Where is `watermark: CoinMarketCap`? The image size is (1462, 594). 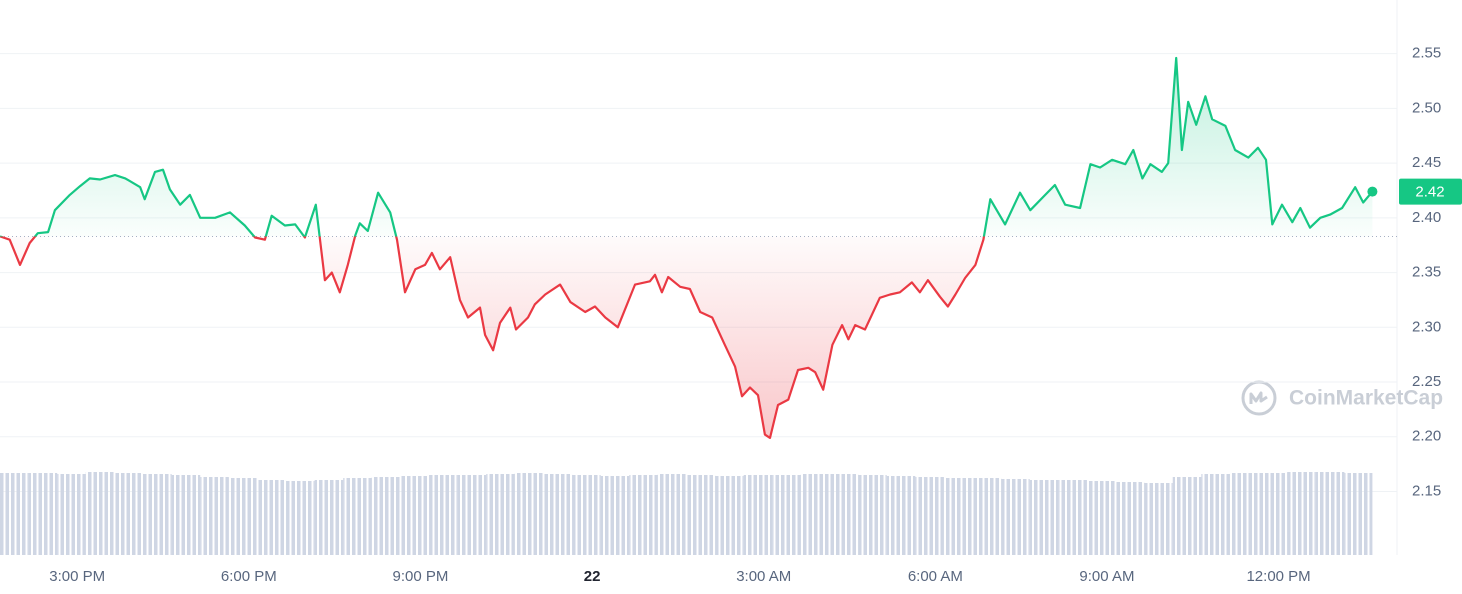 watermark: CoinMarketCap is located at coordinates (1366, 398).